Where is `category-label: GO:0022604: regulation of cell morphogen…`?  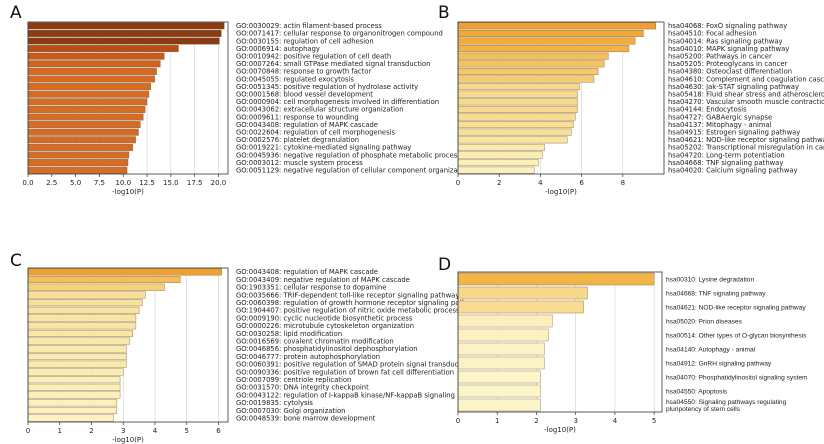 category-label: GO:0022604: regulation of cell morphogen… is located at coordinates (316, 133).